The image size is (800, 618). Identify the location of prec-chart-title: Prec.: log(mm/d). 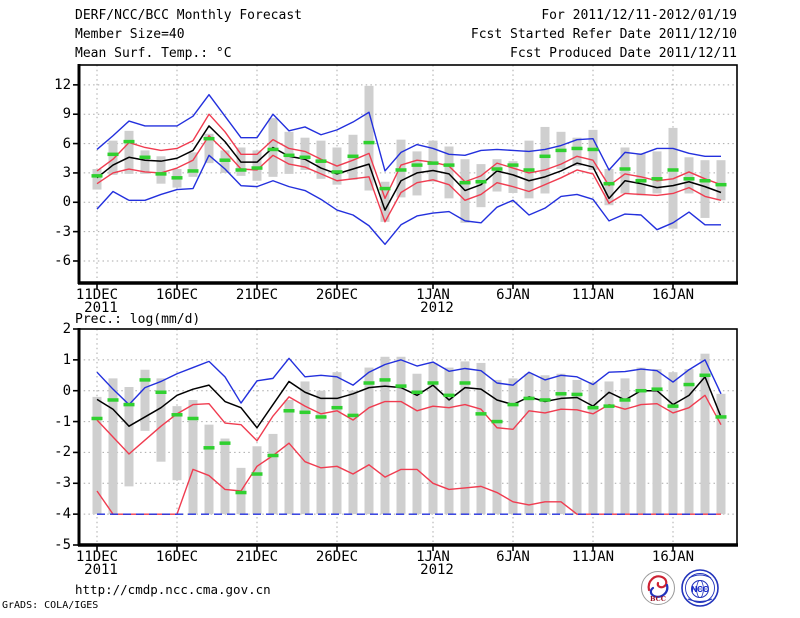
(138, 319).